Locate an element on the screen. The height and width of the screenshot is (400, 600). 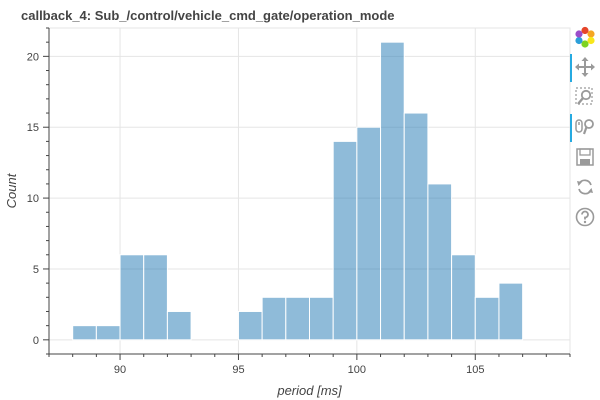
y-tick-label: 5 is located at coordinates (36, 270).